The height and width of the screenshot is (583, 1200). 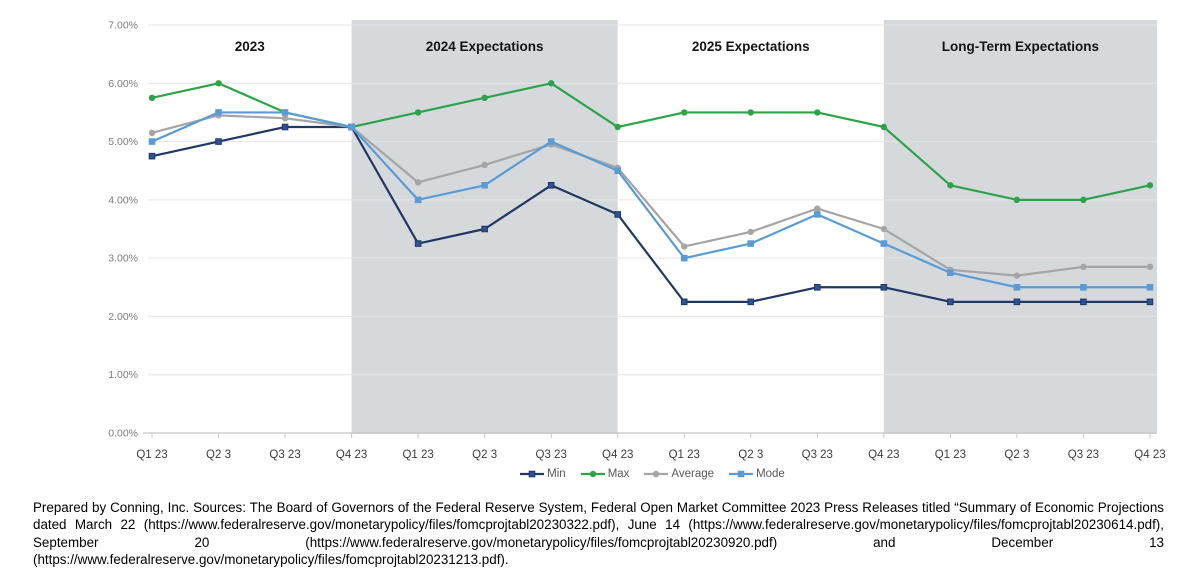 I want to click on legend-label: Max, so click(x=618, y=474).